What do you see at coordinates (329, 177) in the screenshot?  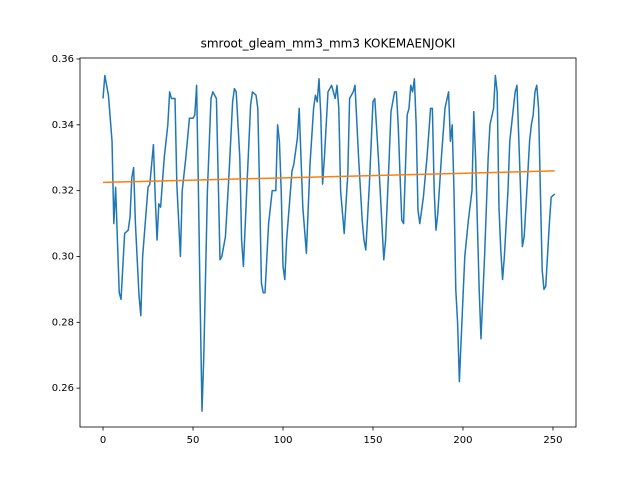 I see `data-line` at bounding box center [329, 177].